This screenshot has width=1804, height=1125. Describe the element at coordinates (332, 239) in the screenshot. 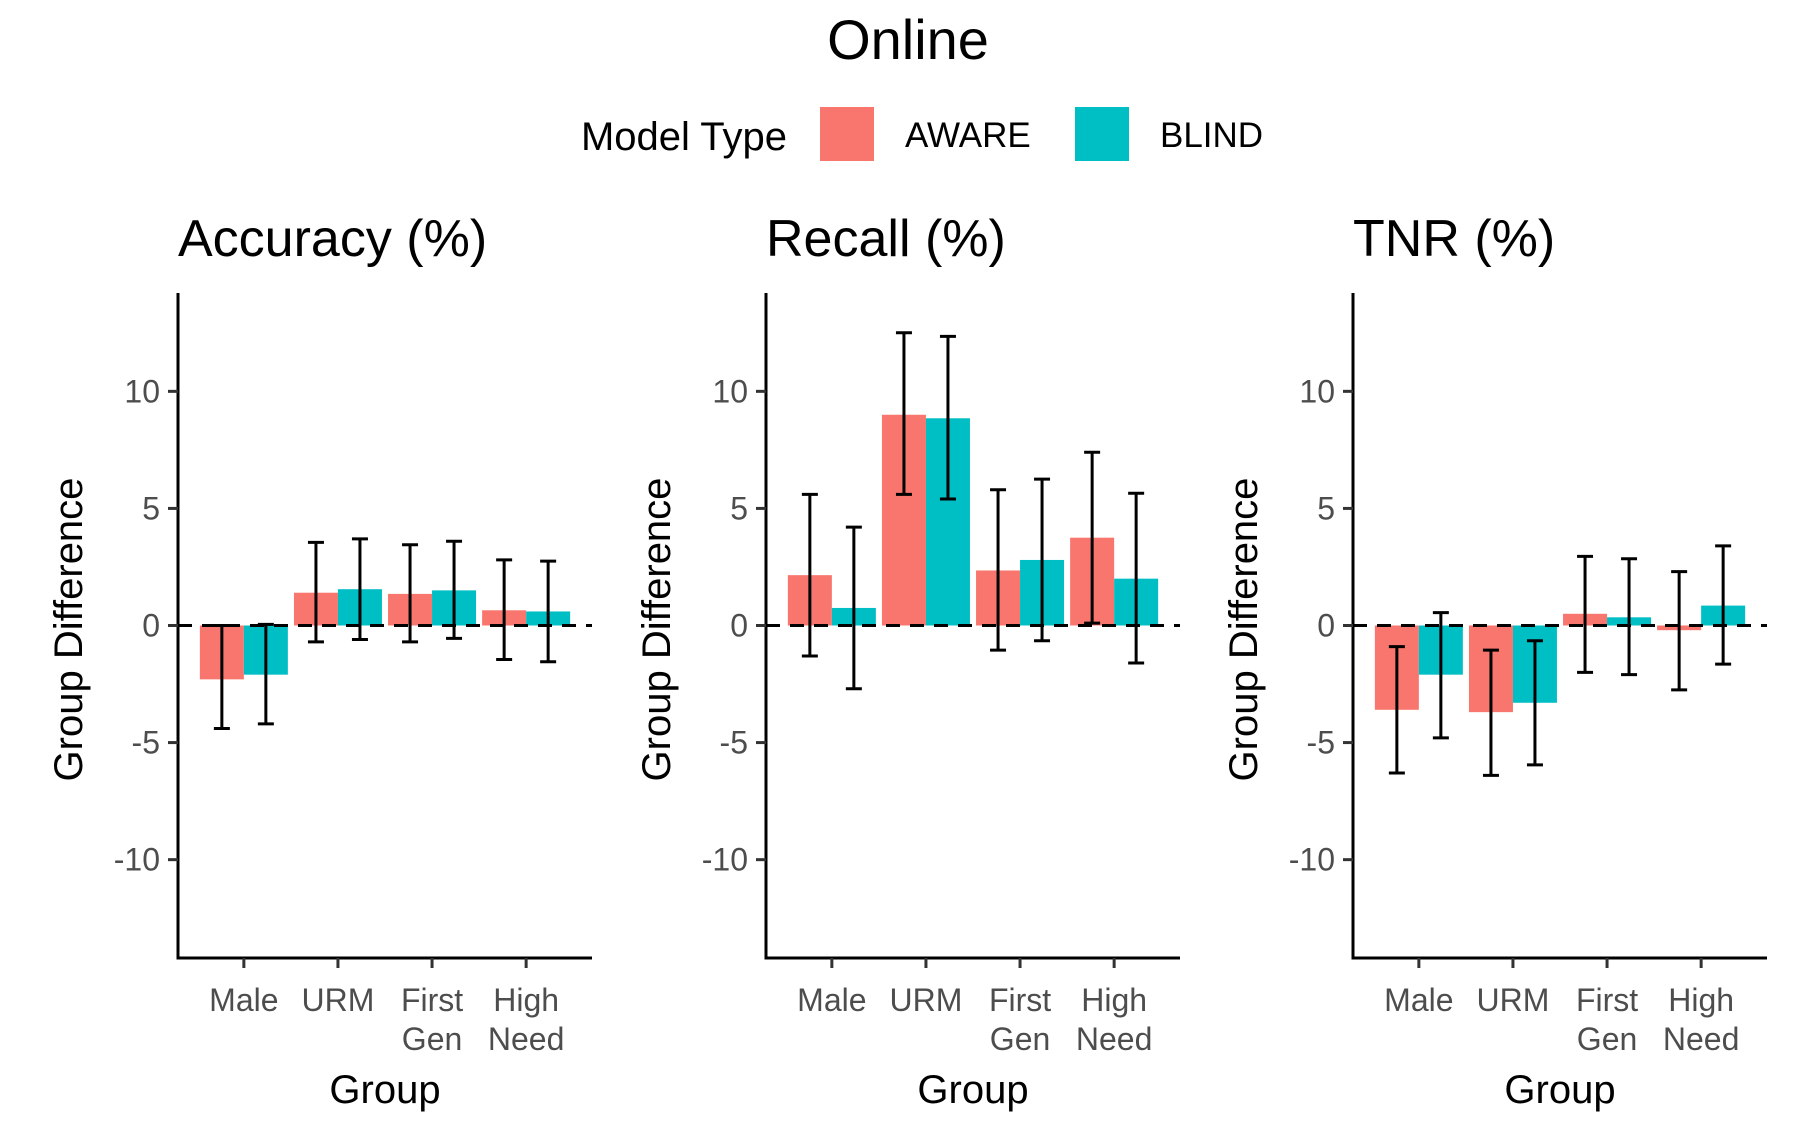

I see `panel-title: Accuracy (%)` at that location.